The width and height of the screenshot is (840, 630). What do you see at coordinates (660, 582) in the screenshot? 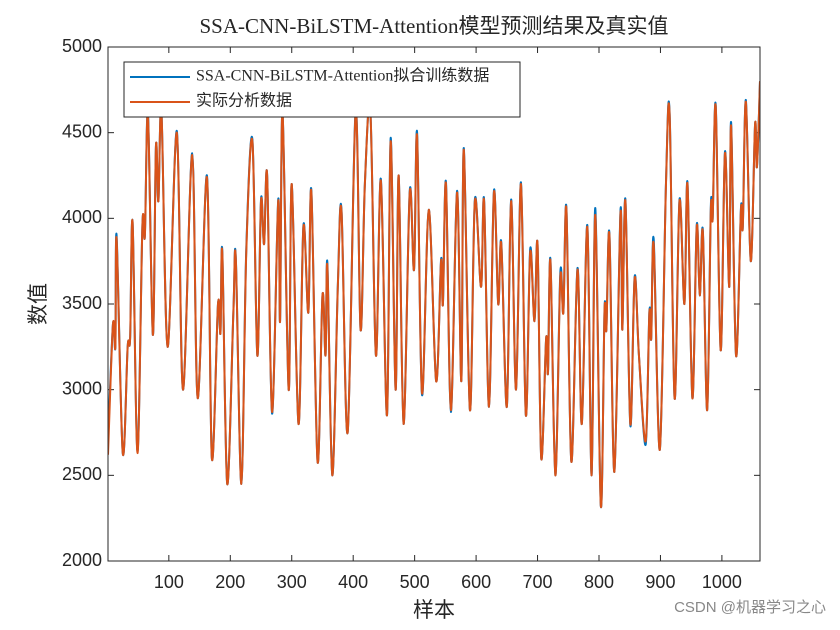
I see `x-tick-label: 900` at bounding box center [660, 582].